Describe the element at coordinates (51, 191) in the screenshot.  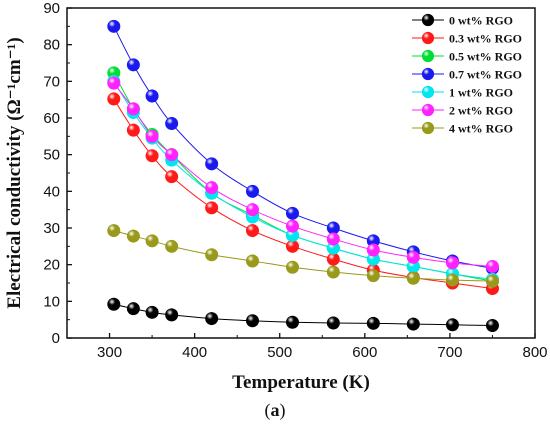
I see `y-tick-label: 40` at that location.